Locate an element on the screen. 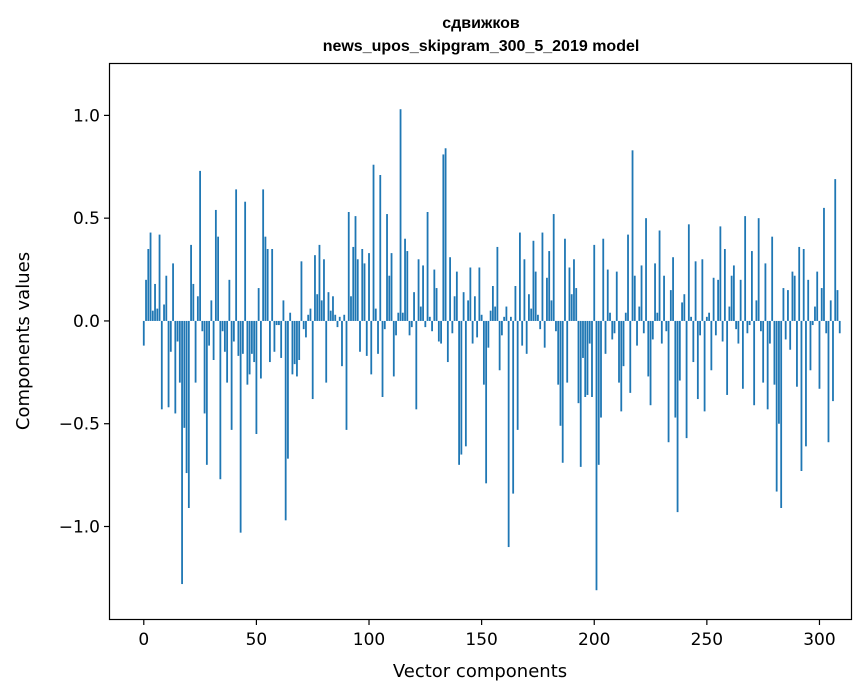  y-tick-label-4: 1.0 is located at coordinates (86, 116).